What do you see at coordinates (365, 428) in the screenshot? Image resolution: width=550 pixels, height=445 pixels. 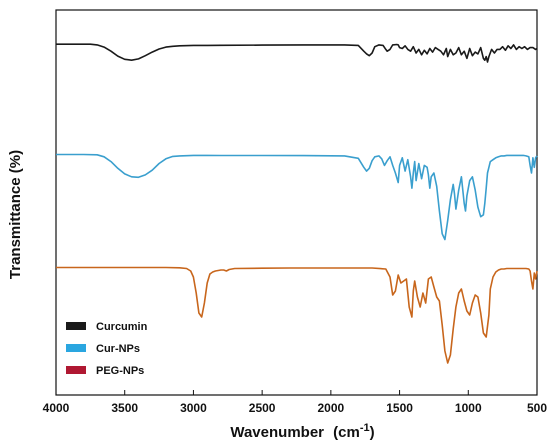 I see `x-axis-unit-exponent: -1` at bounding box center [365, 428].